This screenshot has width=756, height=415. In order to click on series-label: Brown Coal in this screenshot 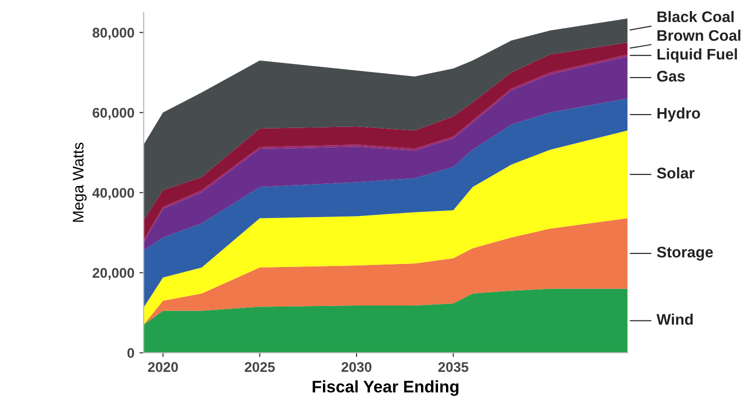, I will do `click(699, 35)`.